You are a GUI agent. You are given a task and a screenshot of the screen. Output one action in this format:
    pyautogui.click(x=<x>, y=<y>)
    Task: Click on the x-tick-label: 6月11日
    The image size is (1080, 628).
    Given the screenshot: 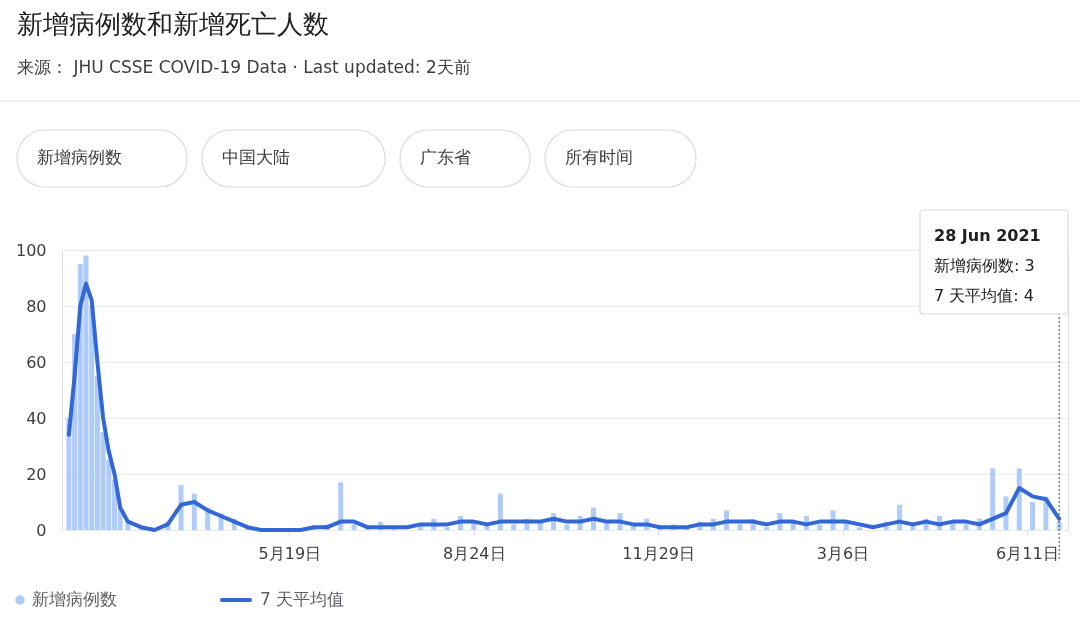 What is the action you would take?
    pyautogui.click(x=1027, y=553)
    